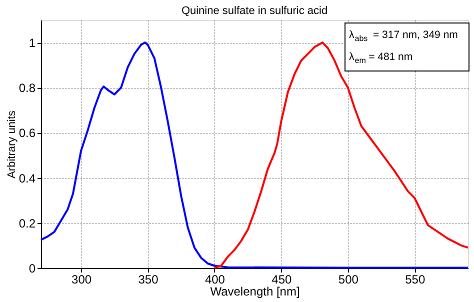 This screenshot has height=302, width=474. What do you see at coordinates (27, 223) in the screenshot?
I see `y-tick-label: 0.2` at bounding box center [27, 223].